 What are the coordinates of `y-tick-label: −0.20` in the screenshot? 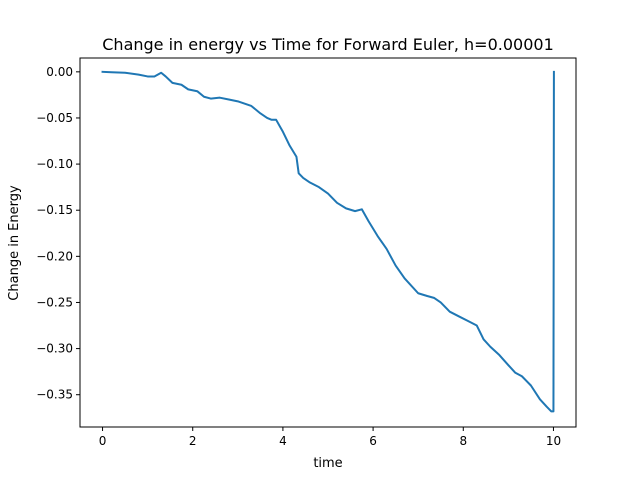 It's located at (54, 256).